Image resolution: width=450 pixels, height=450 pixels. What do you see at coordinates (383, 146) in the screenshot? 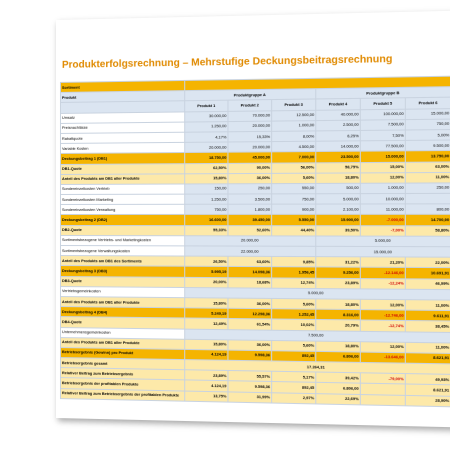
I see `table-cell: 77.500,00` at bounding box center [383, 146].